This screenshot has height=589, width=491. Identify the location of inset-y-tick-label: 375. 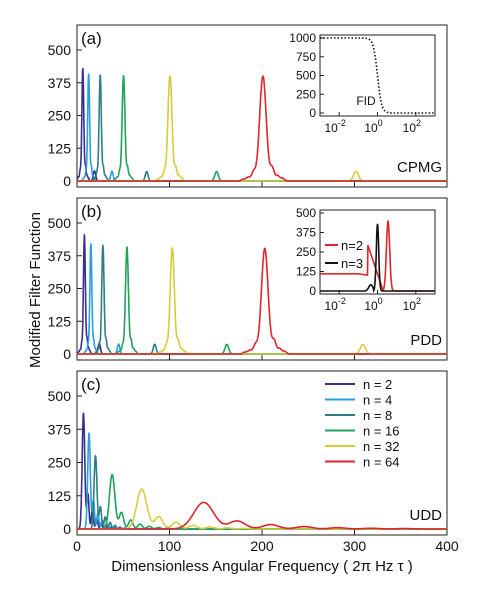
(306, 233).